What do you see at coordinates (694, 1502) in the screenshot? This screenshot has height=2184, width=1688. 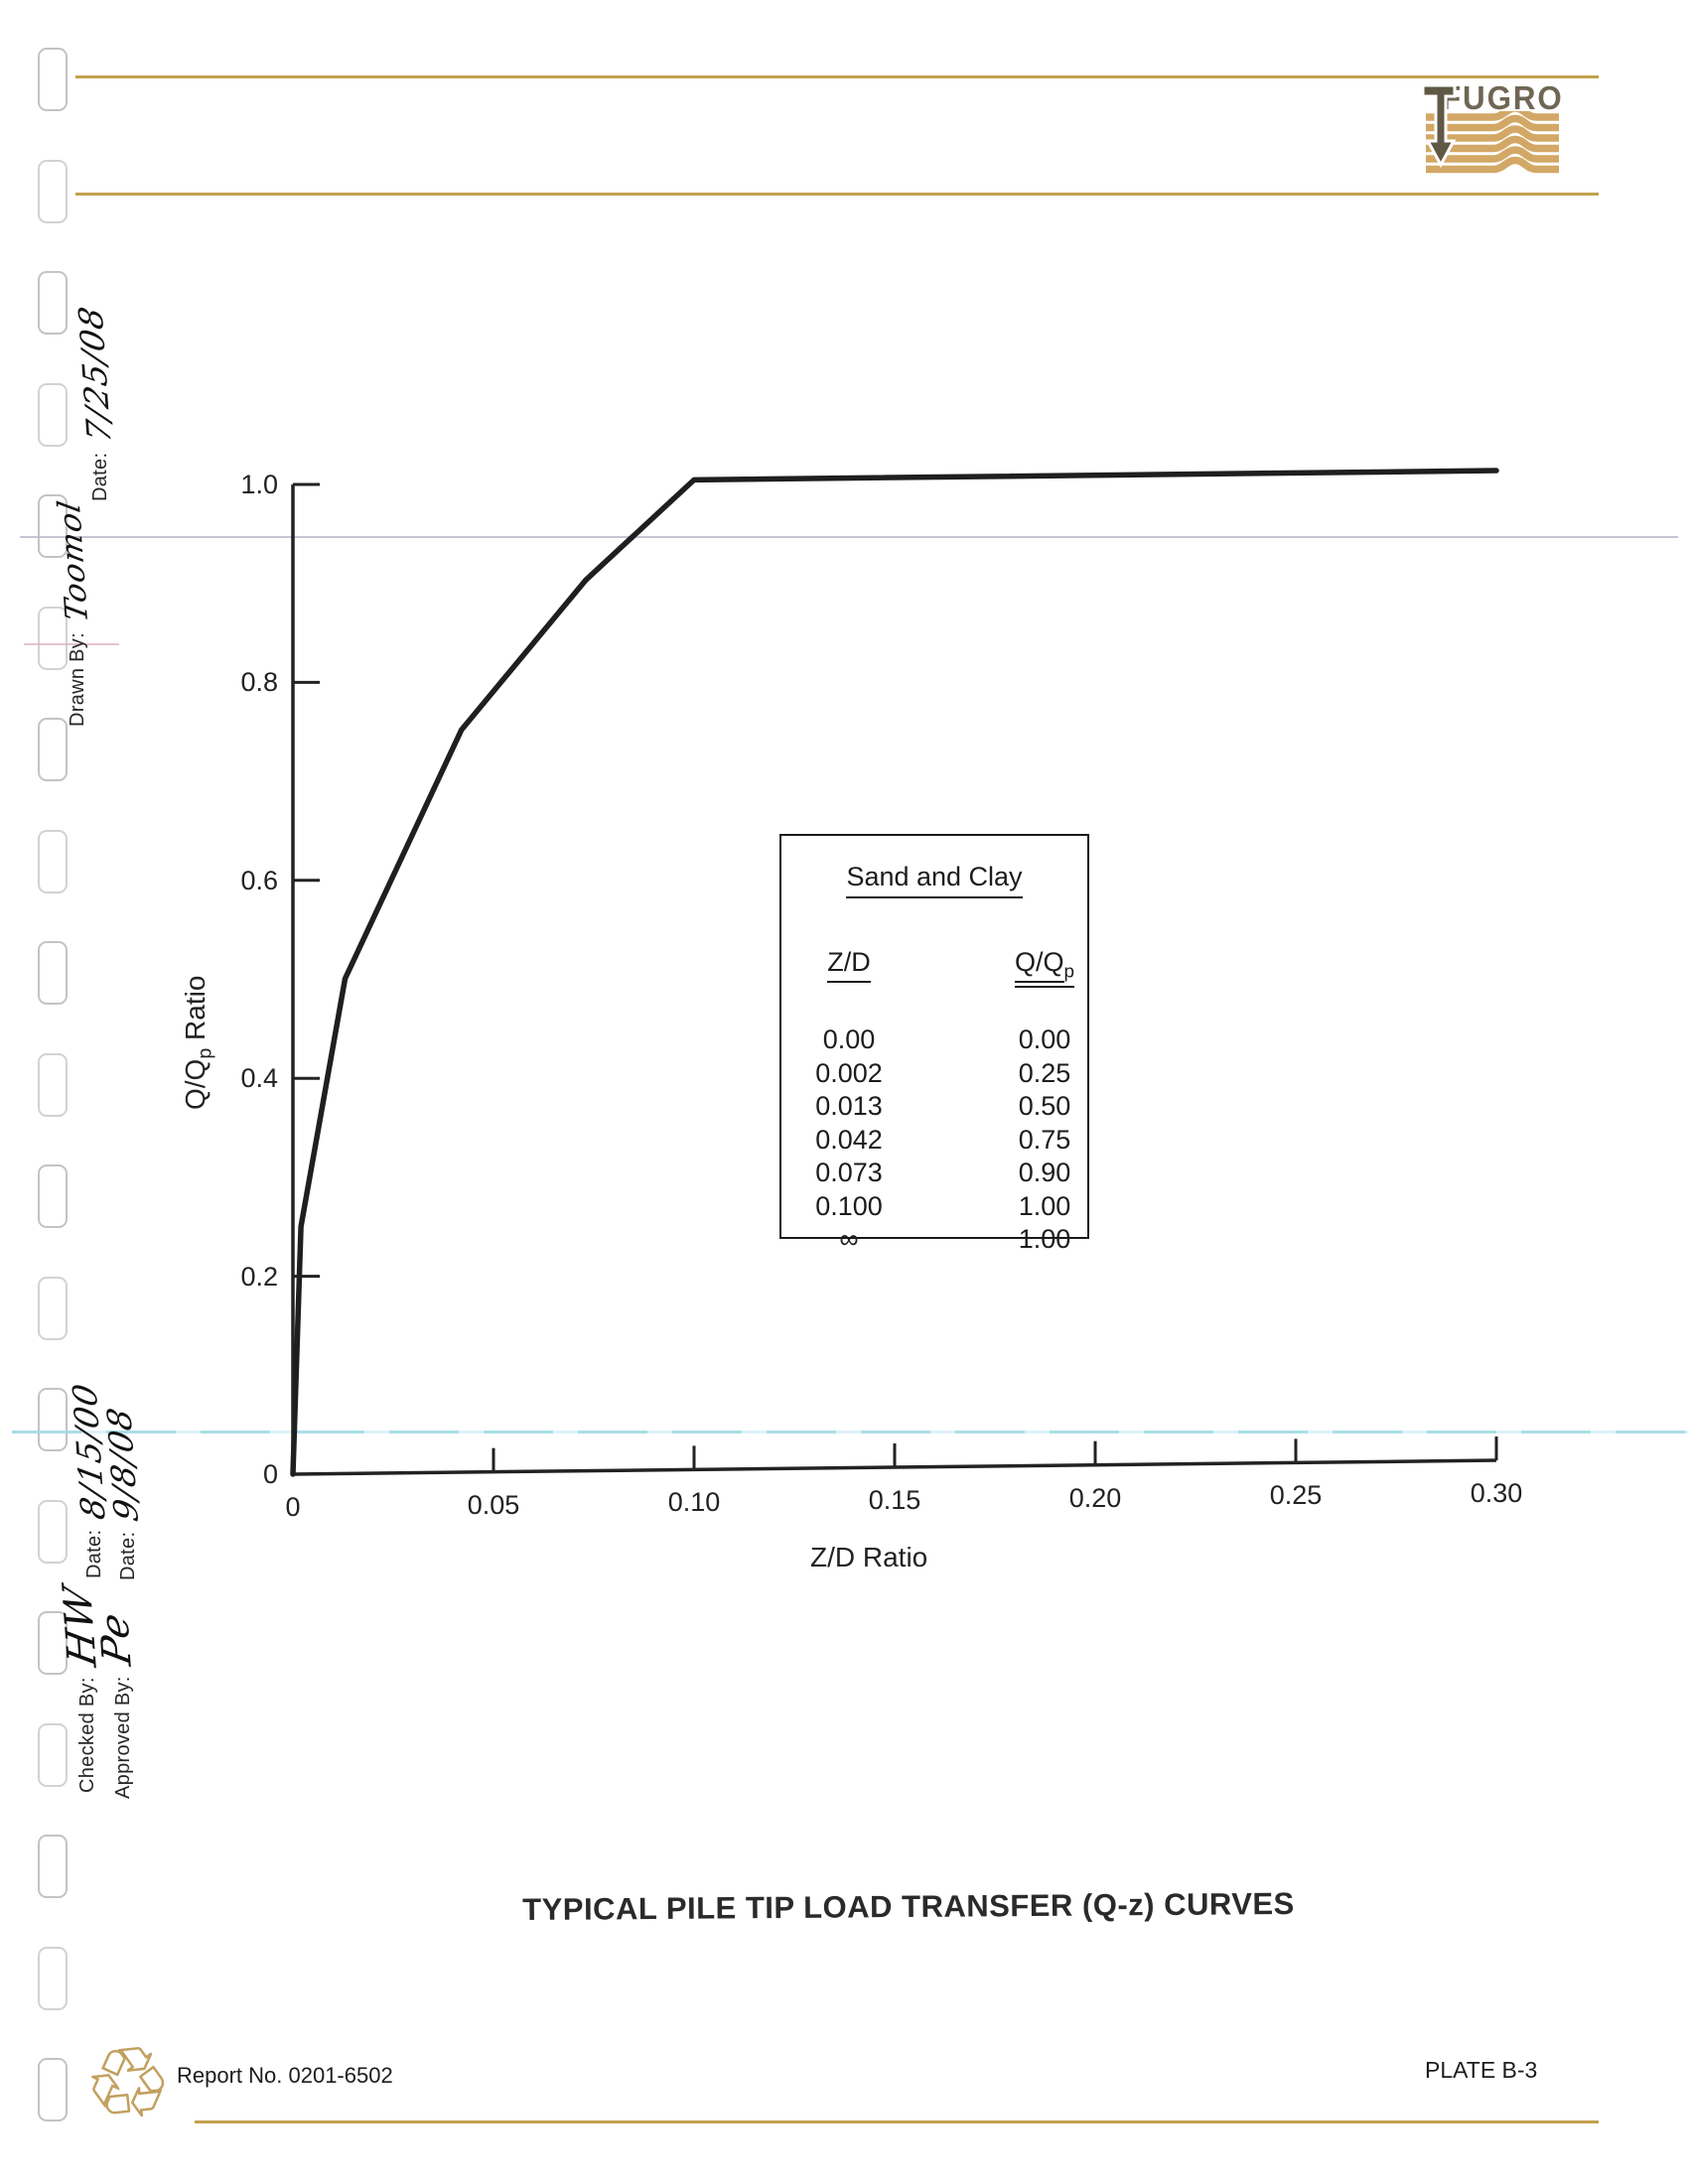 I see `x-tick-label: 0.10` at bounding box center [694, 1502].